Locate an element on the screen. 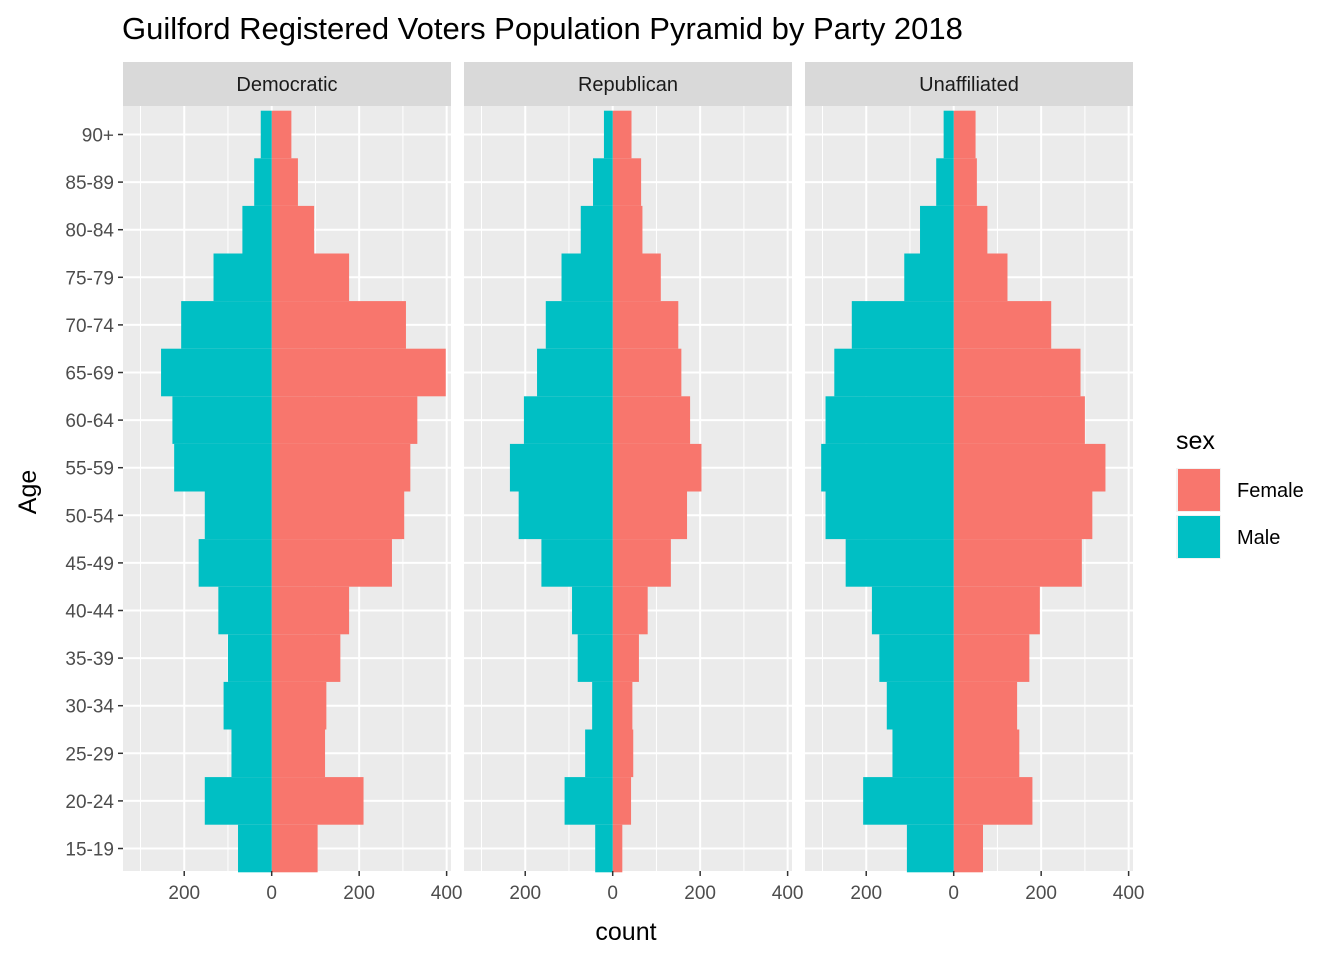 The width and height of the screenshot is (1344, 960). facet-strip-label: Republican is located at coordinates (628, 85).